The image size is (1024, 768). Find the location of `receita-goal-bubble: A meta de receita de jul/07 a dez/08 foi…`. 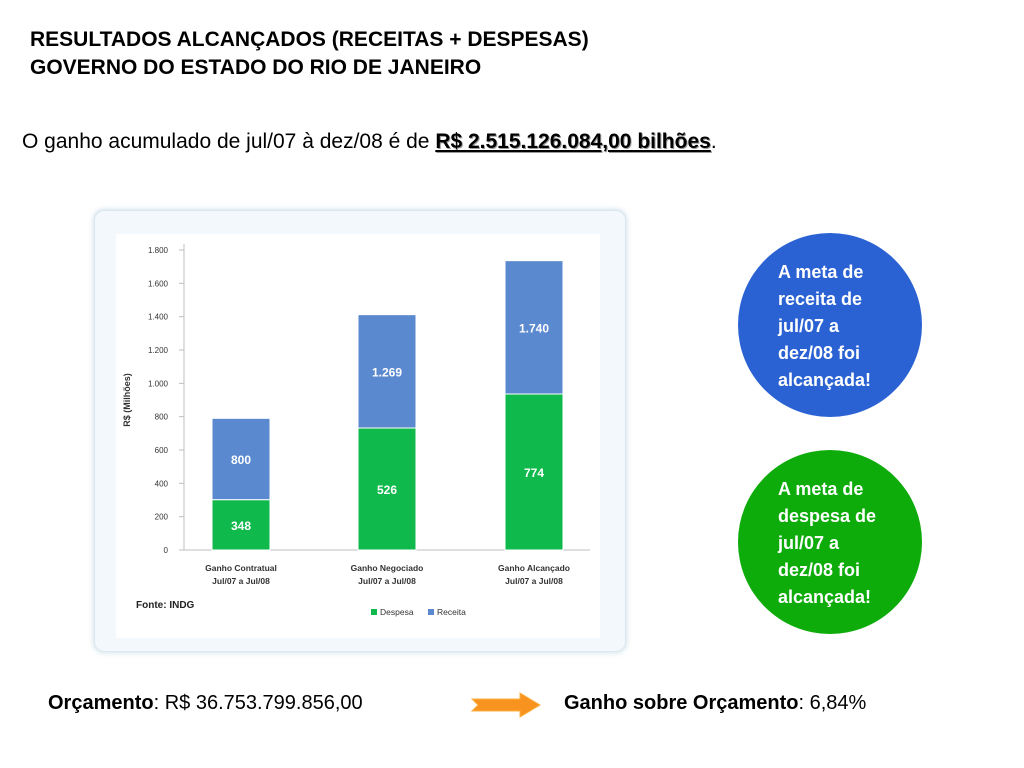

receita-goal-bubble: A meta de receita de jul/07 a dez/08 foi… is located at coordinates (830, 325).